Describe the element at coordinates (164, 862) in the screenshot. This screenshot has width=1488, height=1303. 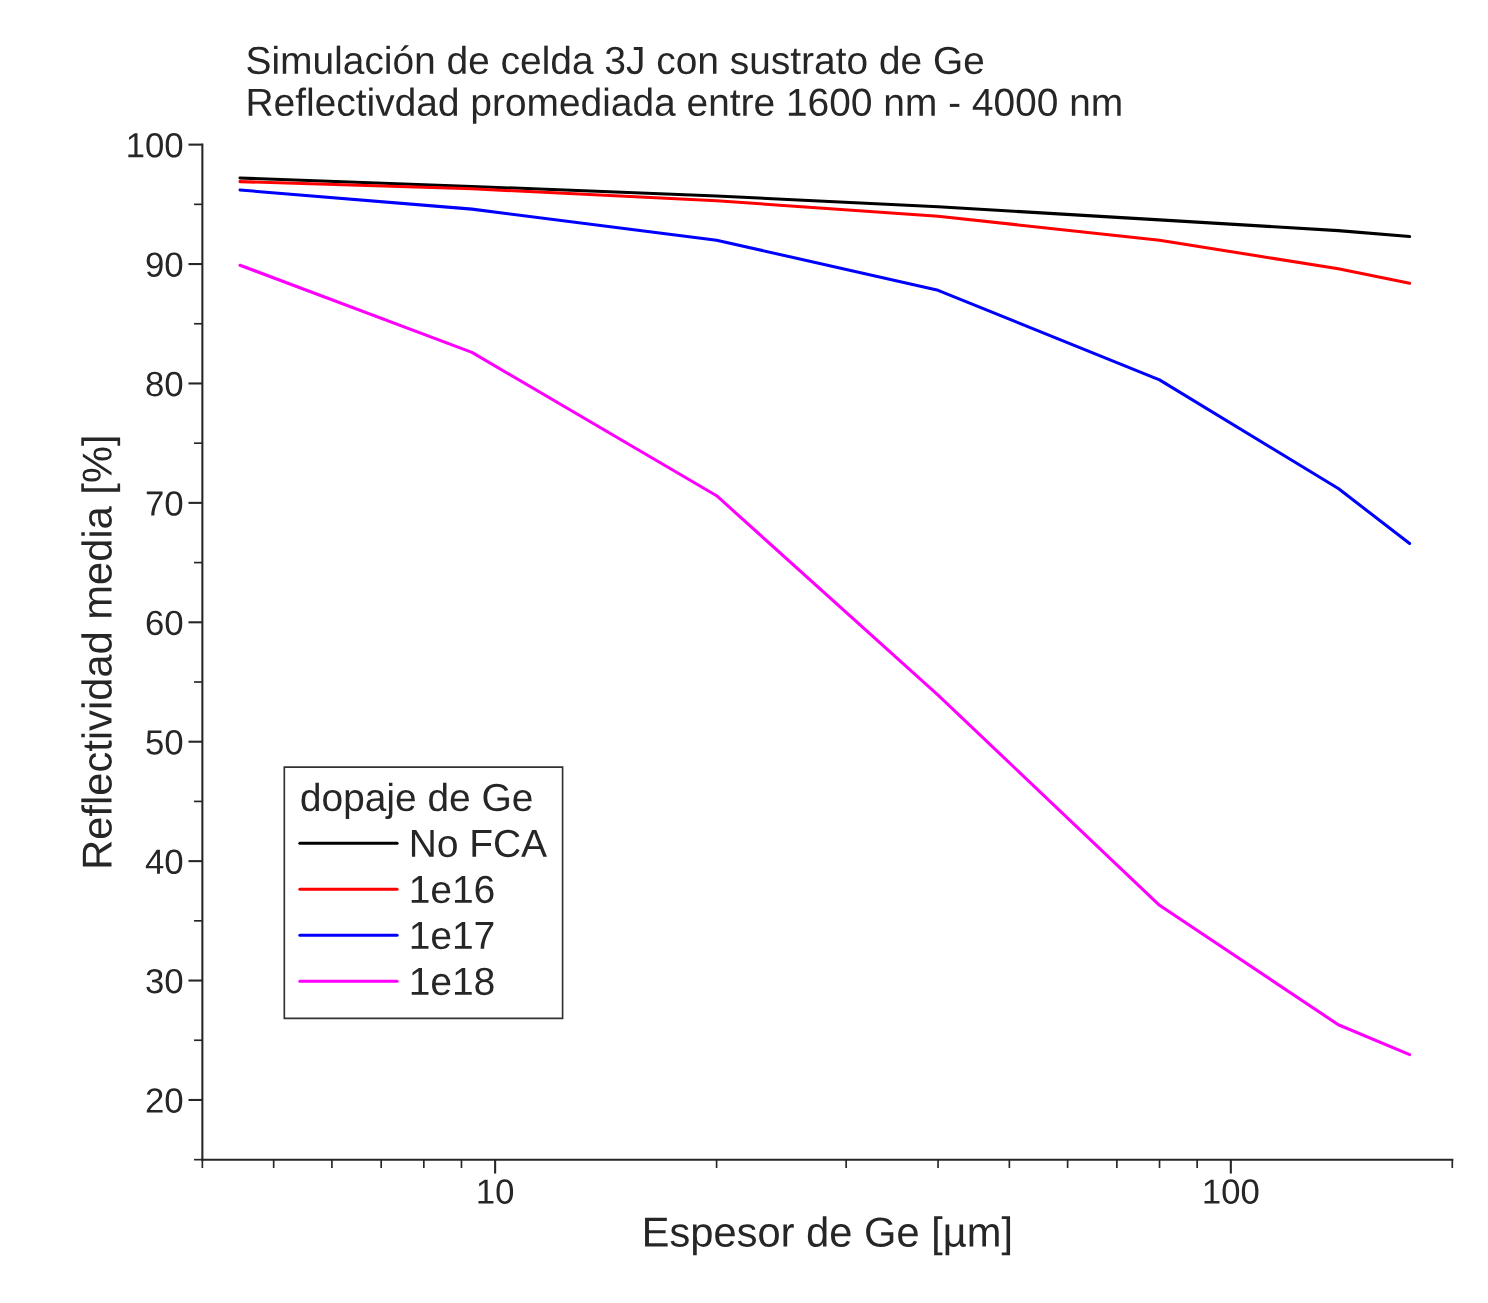
I see `y-tick-label: 40` at that location.